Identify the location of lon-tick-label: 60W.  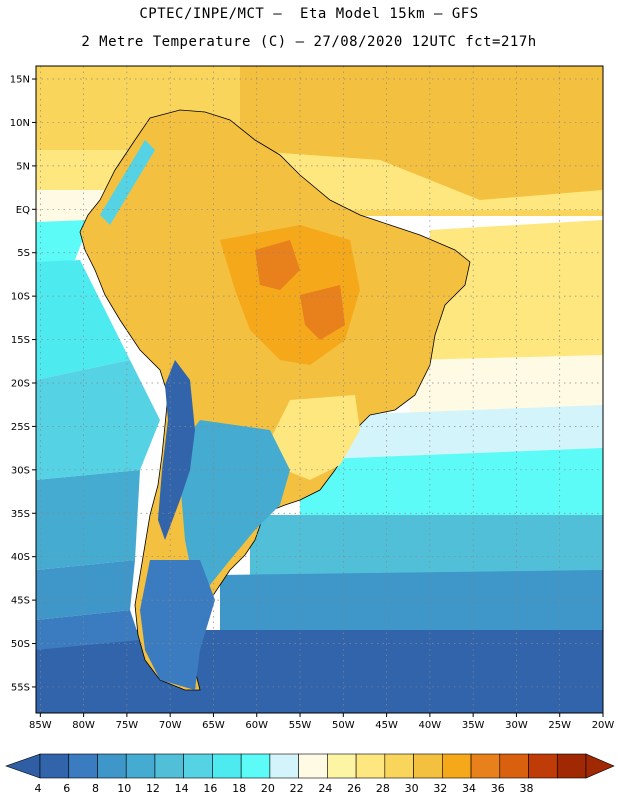
(256, 725).